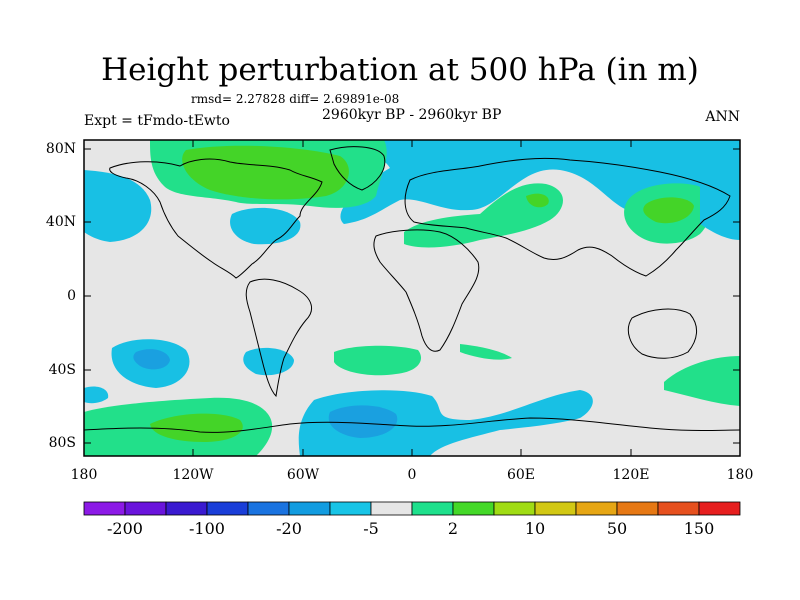  I want to click on lat-label-40n: 40N, so click(60, 222).